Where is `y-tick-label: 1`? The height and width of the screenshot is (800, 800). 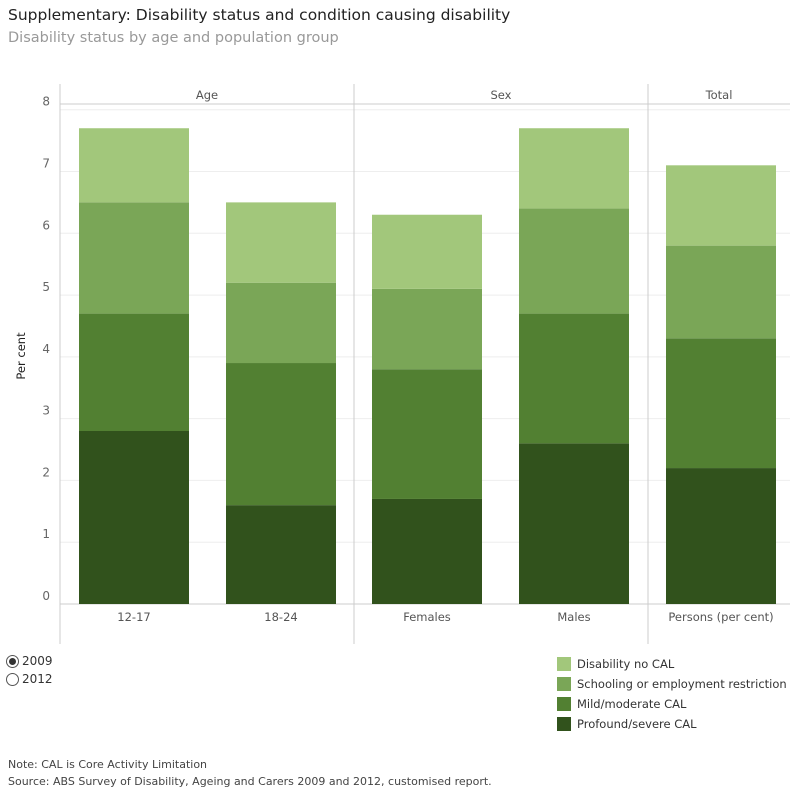
y-tick-label: 1 is located at coordinates (46, 534).